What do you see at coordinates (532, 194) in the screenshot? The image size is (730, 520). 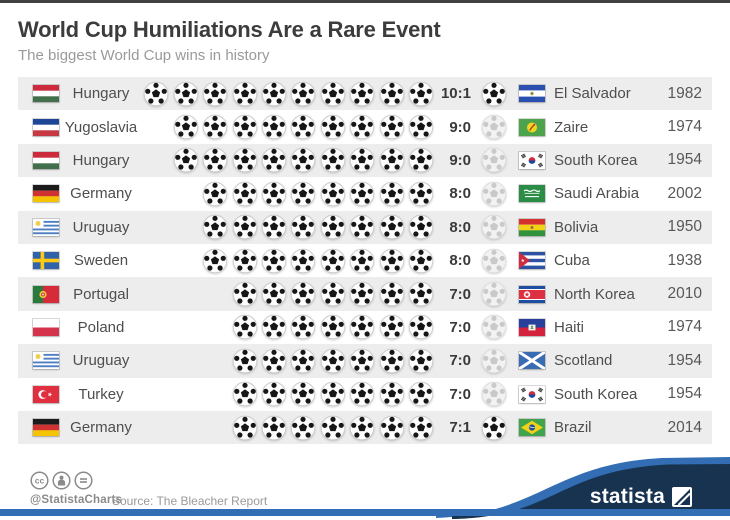 I see `saudi-arabia-flag-icon` at bounding box center [532, 194].